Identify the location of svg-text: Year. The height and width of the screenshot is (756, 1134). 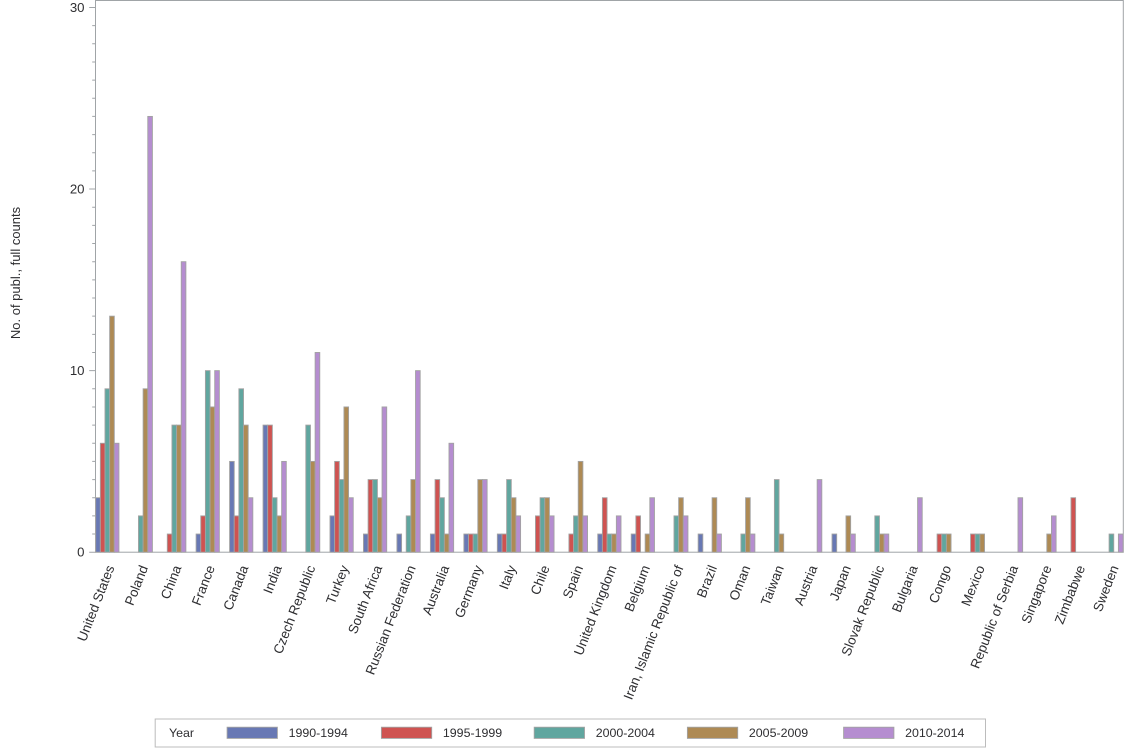
(181, 733).